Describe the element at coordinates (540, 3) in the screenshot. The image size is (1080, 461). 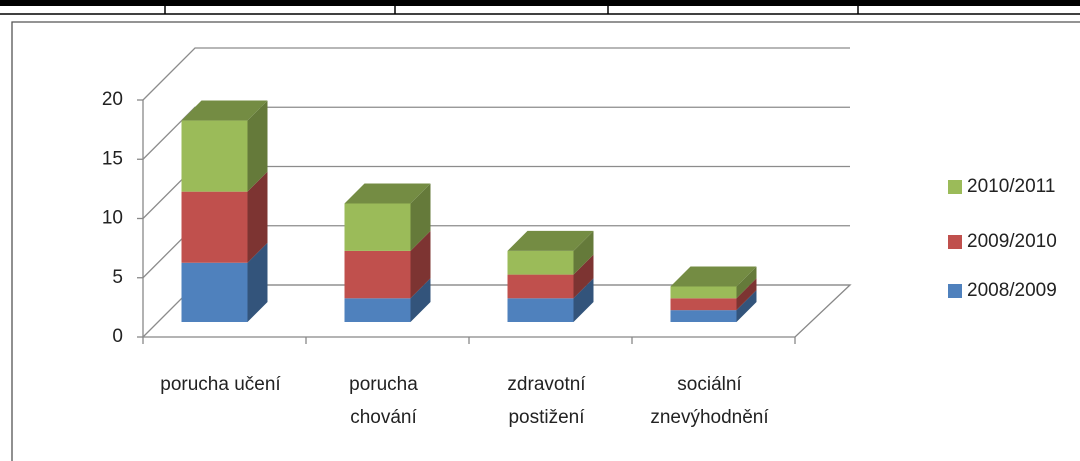
I see `top-border` at that location.